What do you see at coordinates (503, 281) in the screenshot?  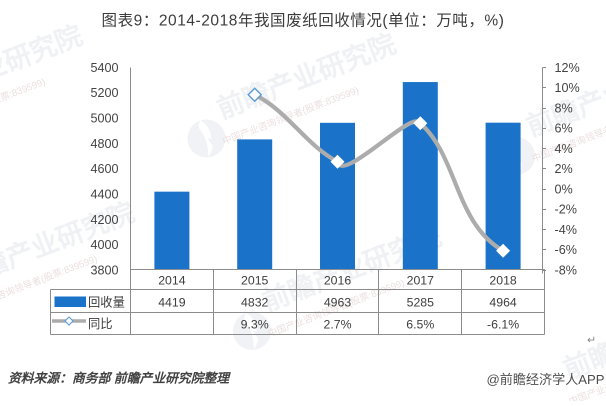 I see `svg-text: 2018` at bounding box center [503, 281].